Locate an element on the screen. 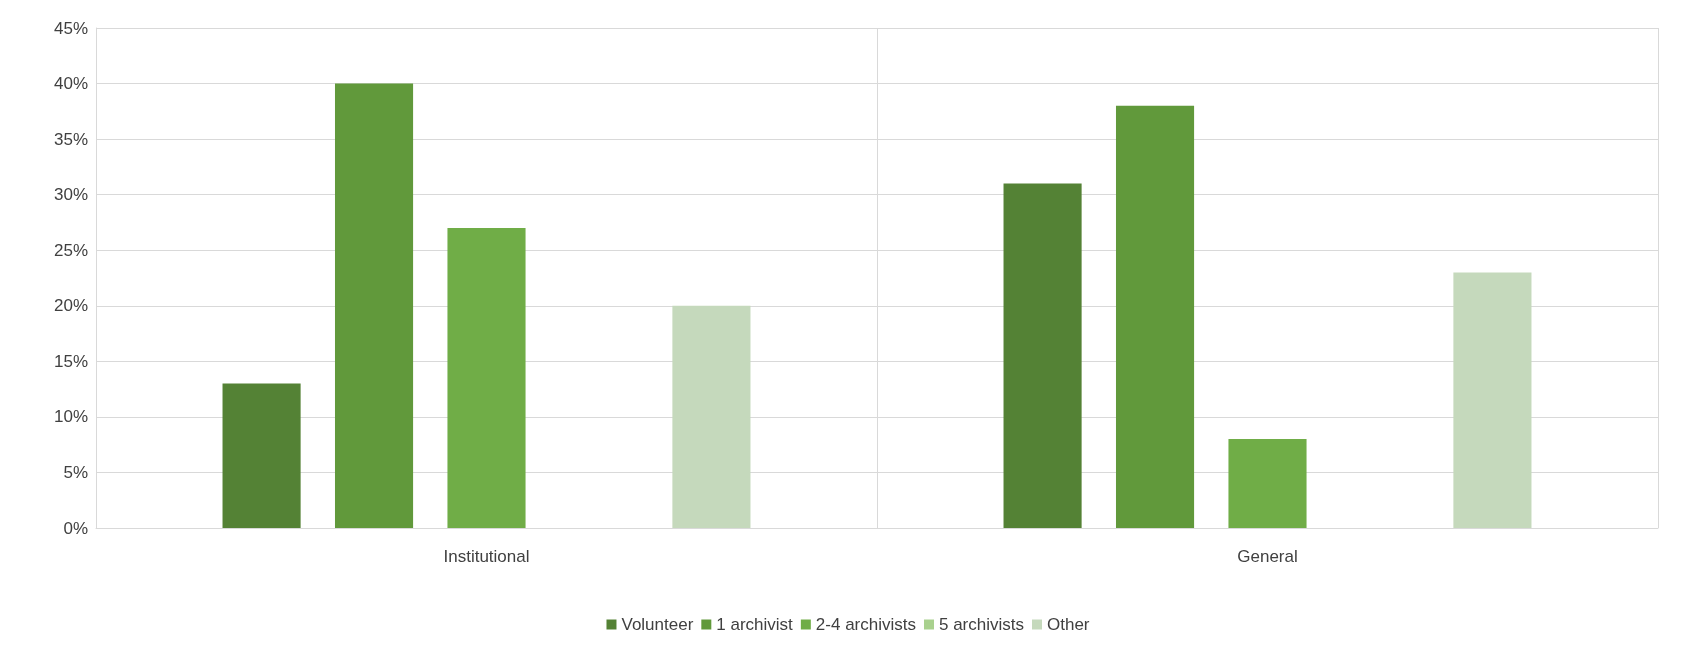 The image size is (1698, 671). y-tick-label: 35% is located at coordinates (70, 139).